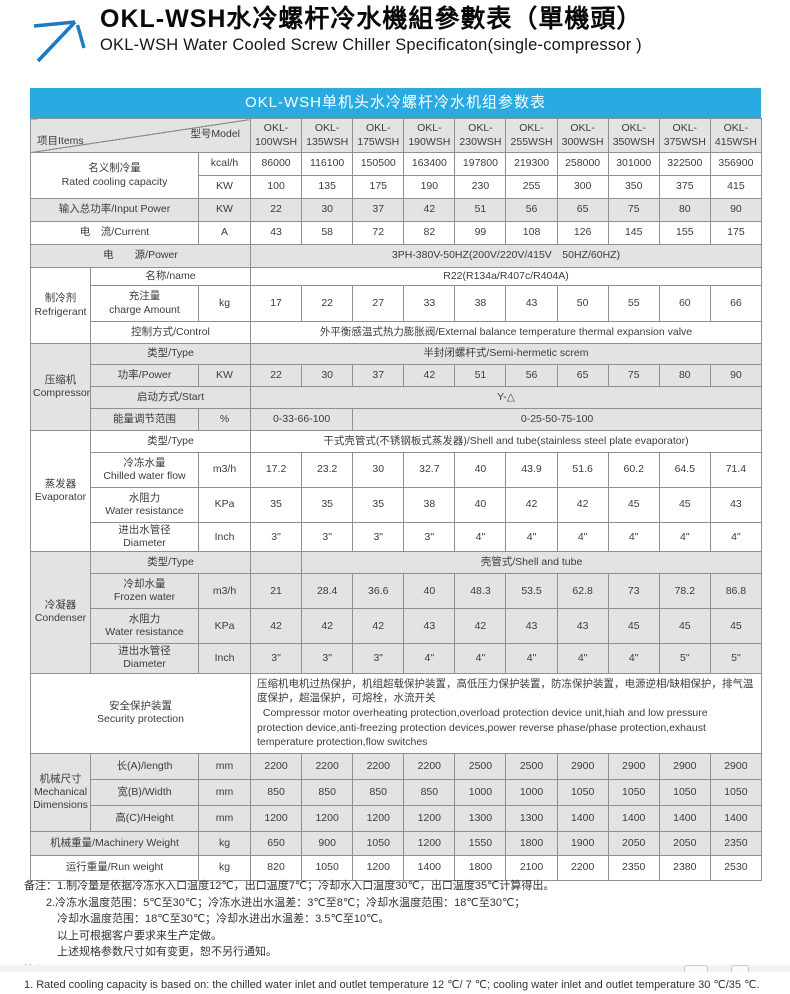 The width and height of the screenshot is (790, 994). I want to click on row-label: 运行重量/Run weight, so click(114, 867).